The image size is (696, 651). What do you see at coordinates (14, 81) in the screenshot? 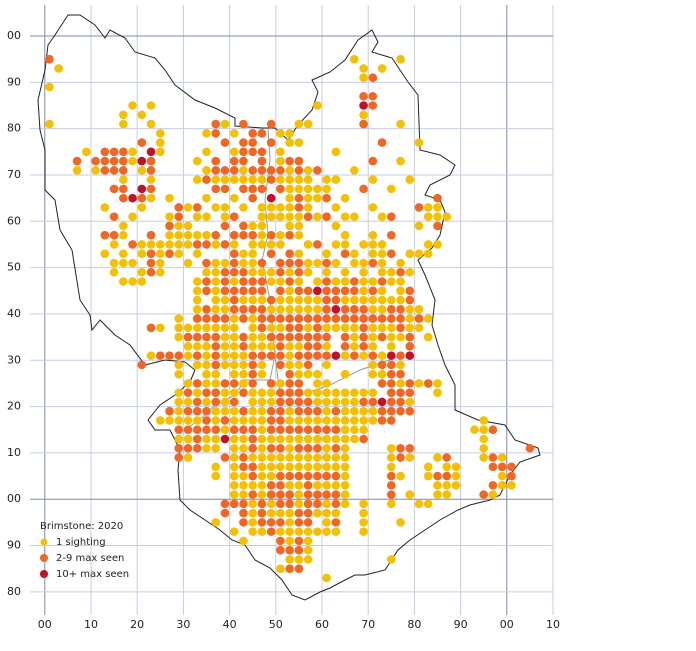
I see `y-tick-label: 90` at bounding box center [14, 81].